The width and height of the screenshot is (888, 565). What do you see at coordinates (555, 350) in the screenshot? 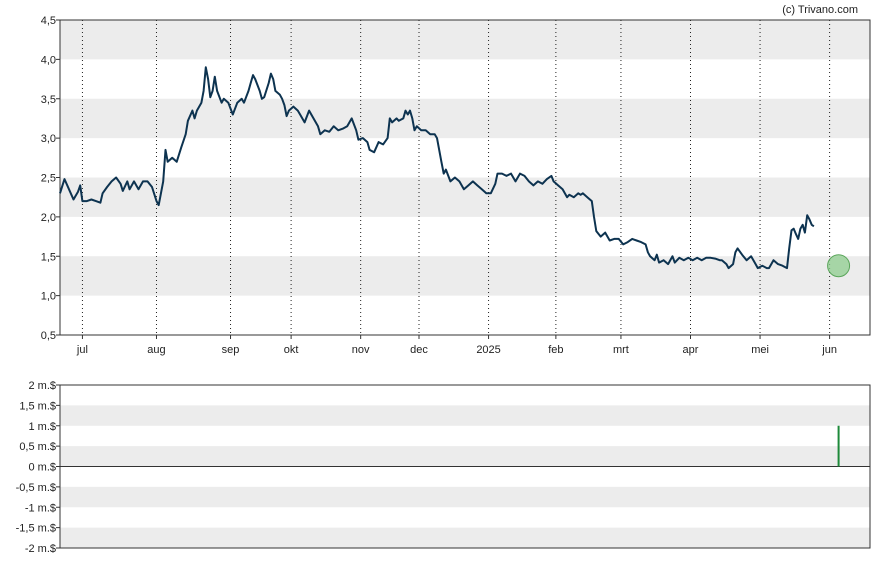
I see `price-x-tick-label: feb` at bounding box center [555, 350].